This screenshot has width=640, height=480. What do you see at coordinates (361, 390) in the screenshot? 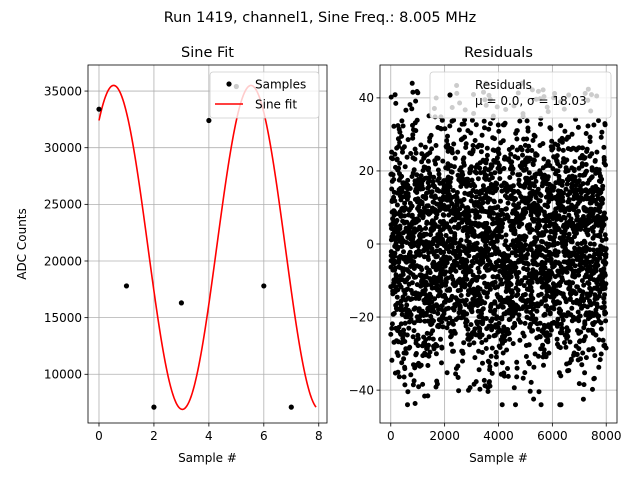
I see `y-tick-label: −40` at bounding box center [361, 390].